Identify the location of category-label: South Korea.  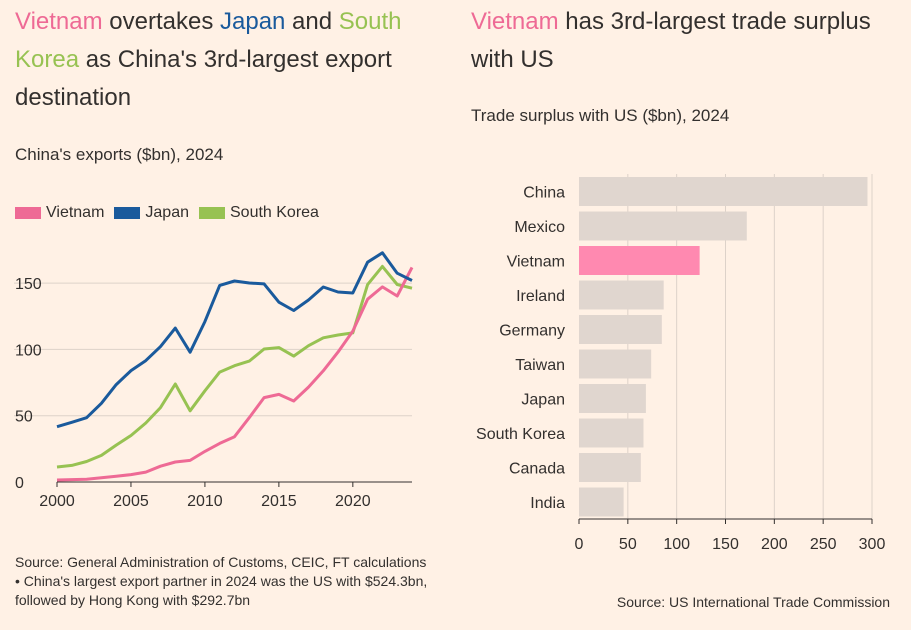
(520, 434).